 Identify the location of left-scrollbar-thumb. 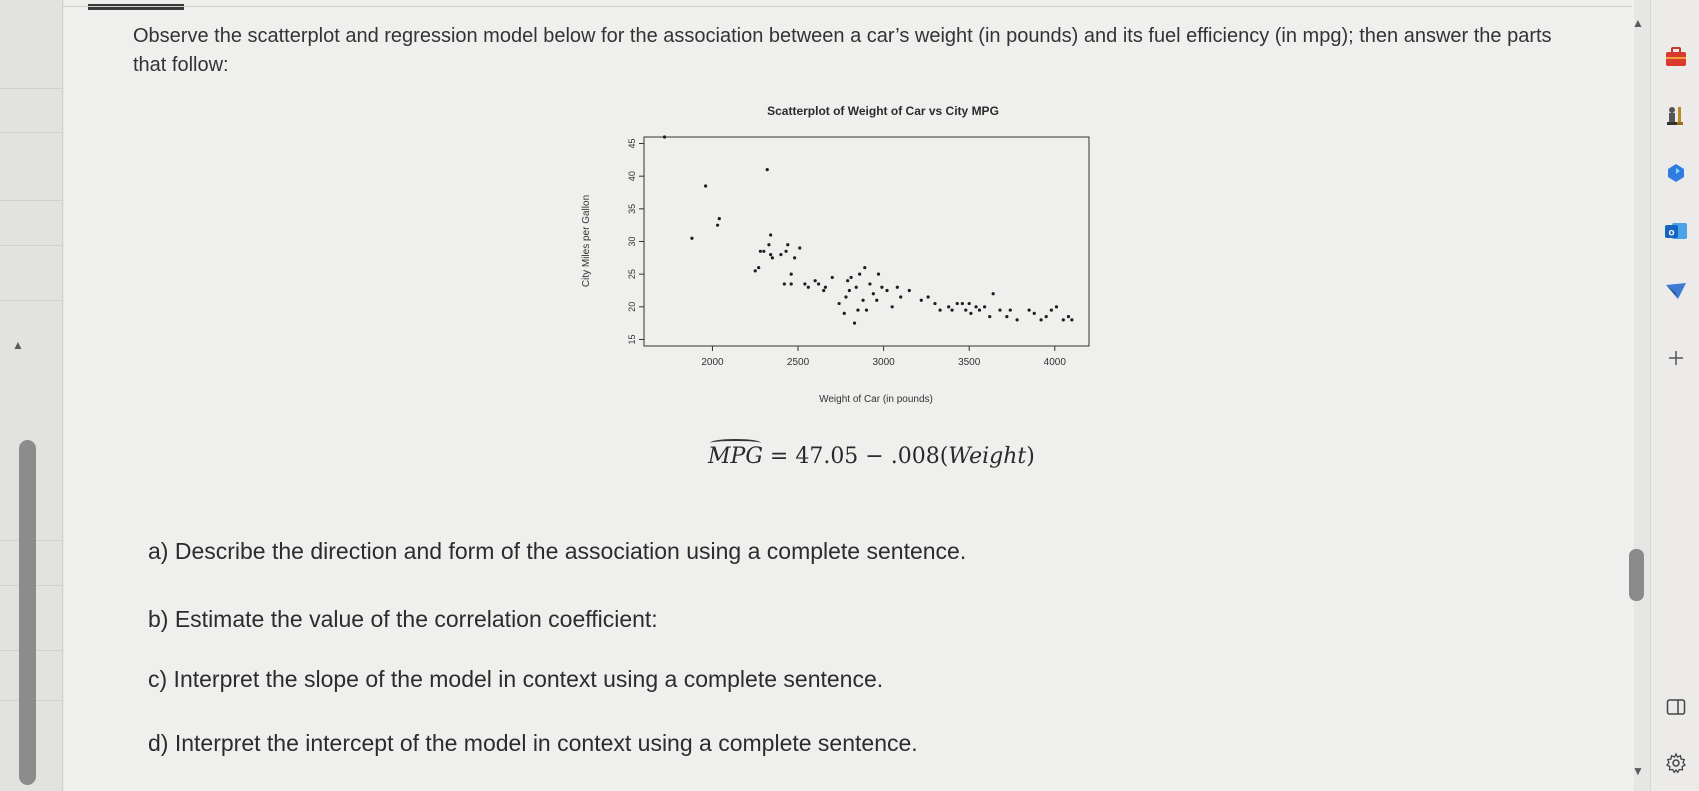
(27, 612).